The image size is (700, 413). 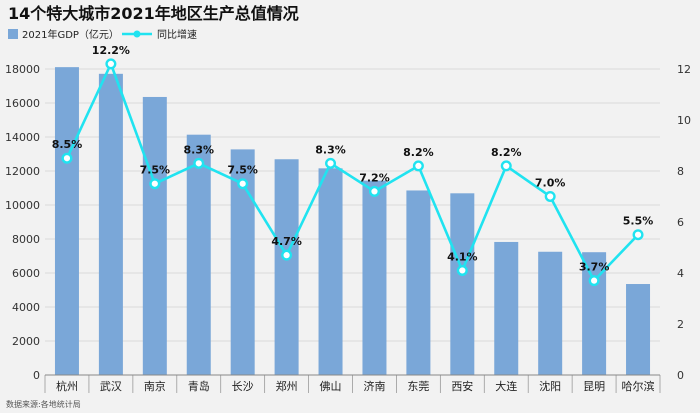 What do you see at coordinates (111, 50) in the screenshot?
I see `growth-data-label: 12.2%` at bounding box center [111, 50].